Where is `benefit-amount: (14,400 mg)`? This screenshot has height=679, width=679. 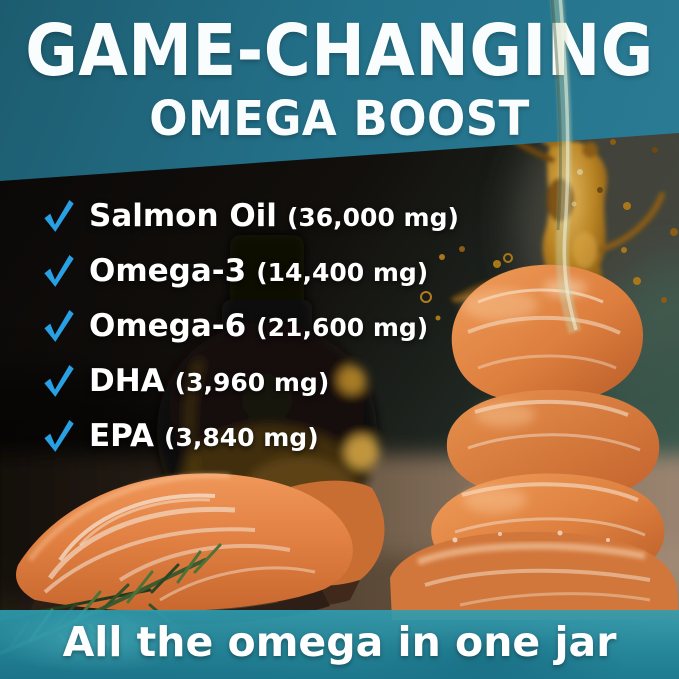
benefit-amount: (14,400 mg) is located at coordinates (342, 272).